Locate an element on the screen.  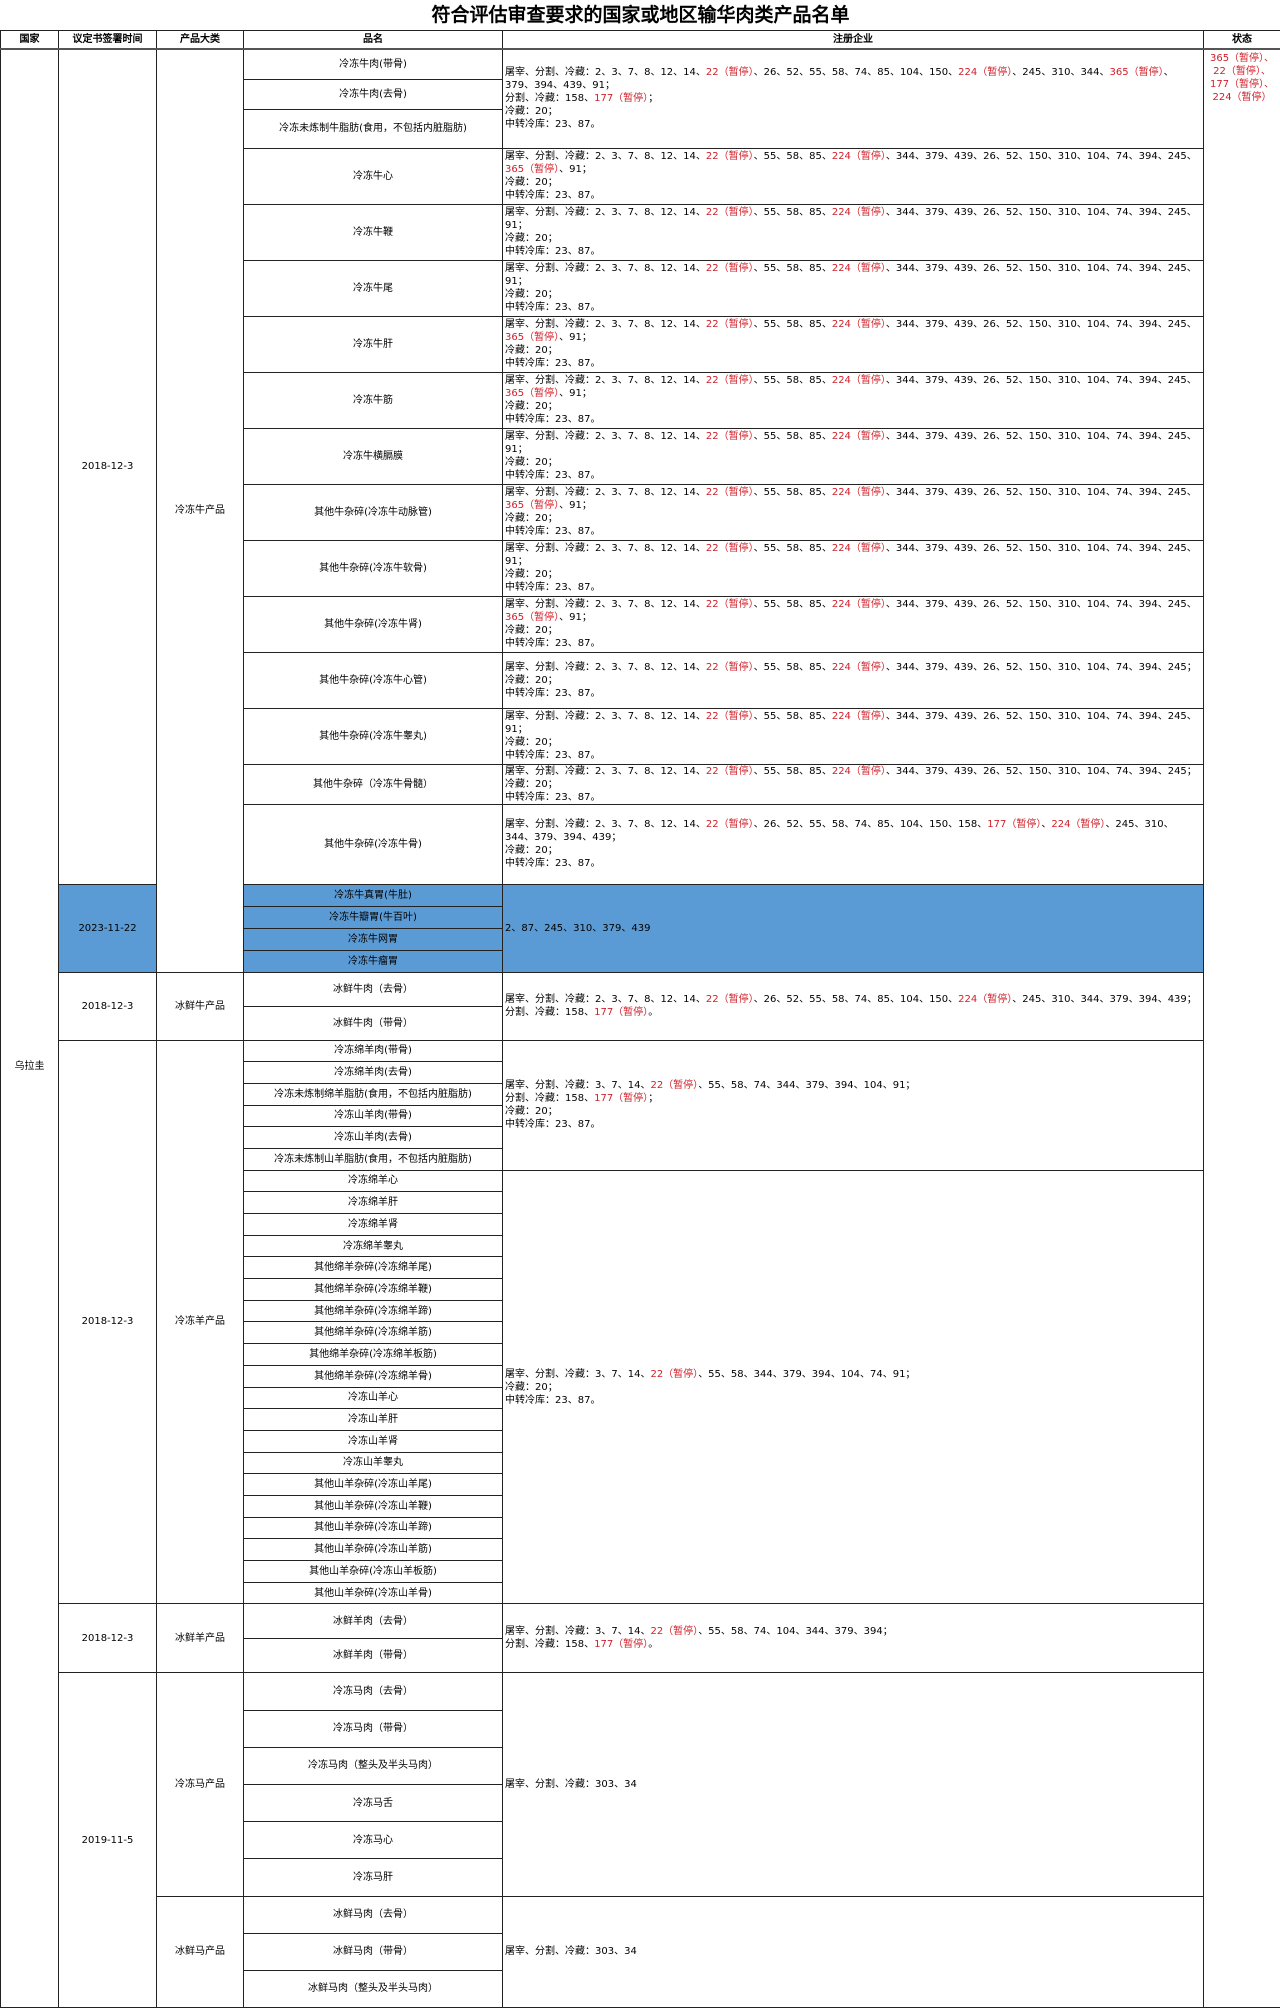
product-name-cell: 冷冻马肉（去骨） is located at coordinates (373, 1691).